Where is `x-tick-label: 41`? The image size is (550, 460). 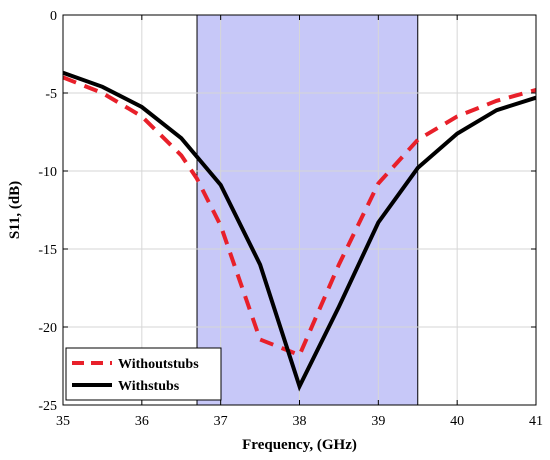
x-tick-label: 41 is located at coordinates (536, 421).